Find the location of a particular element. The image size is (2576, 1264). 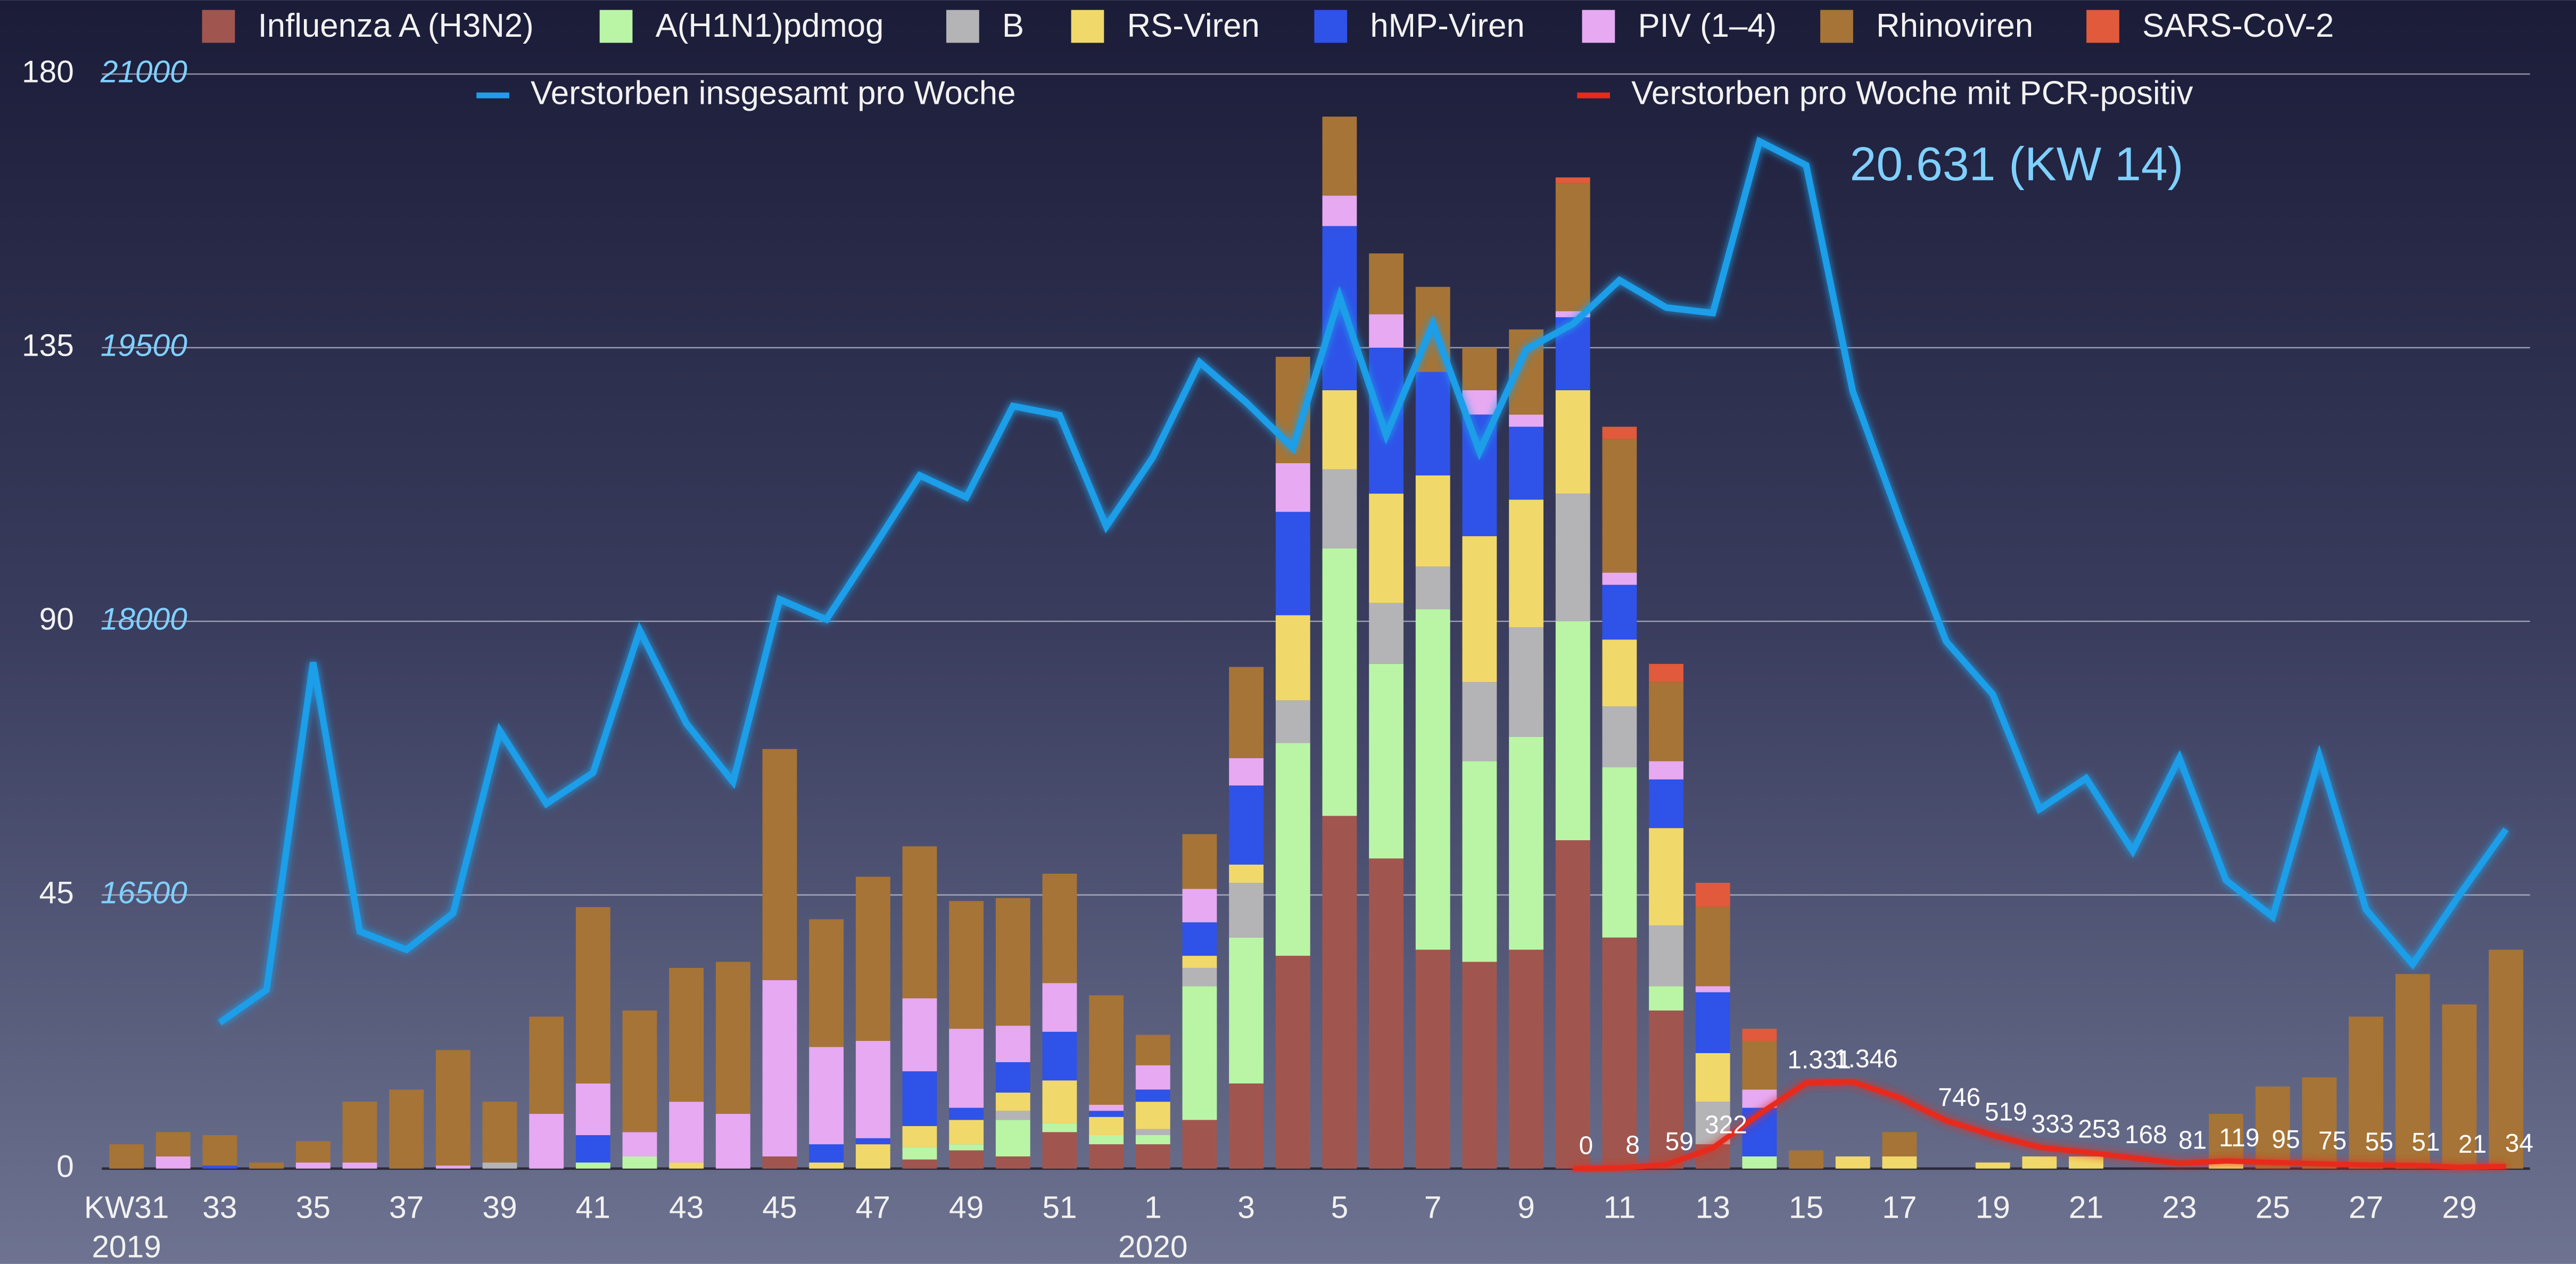

x-tick-label: 19 is located at coordinates (1993, 1207).